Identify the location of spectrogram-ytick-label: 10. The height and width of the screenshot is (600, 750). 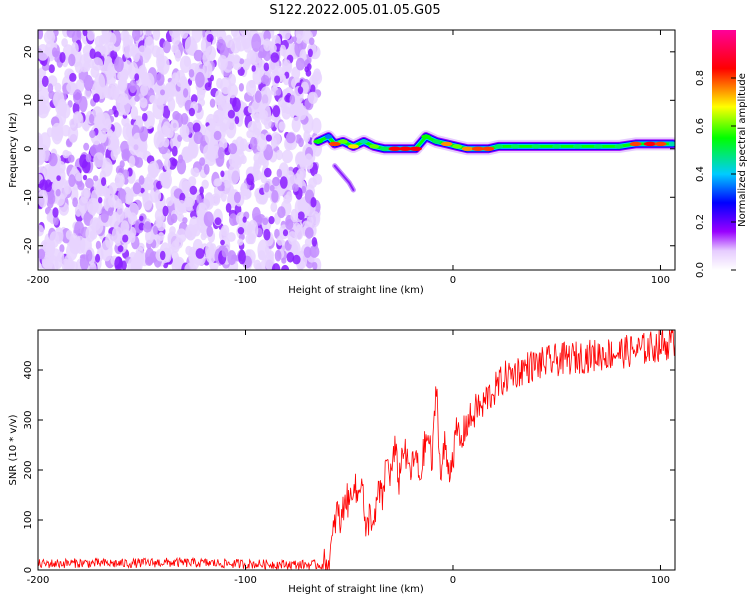
(28, 100).